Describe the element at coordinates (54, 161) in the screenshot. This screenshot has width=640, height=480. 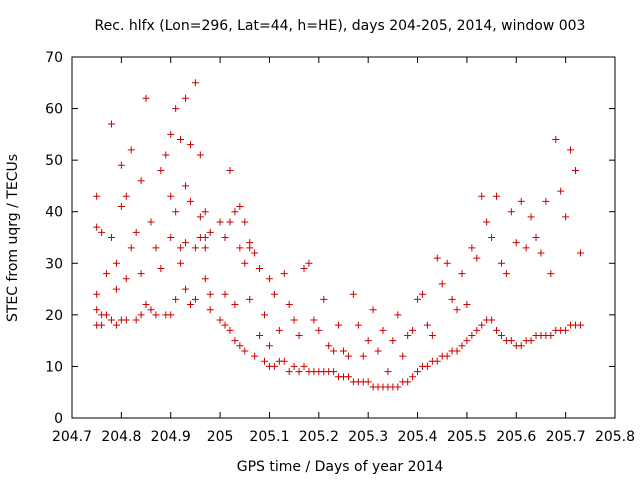
I see `y-tick-label: 50` at that location.